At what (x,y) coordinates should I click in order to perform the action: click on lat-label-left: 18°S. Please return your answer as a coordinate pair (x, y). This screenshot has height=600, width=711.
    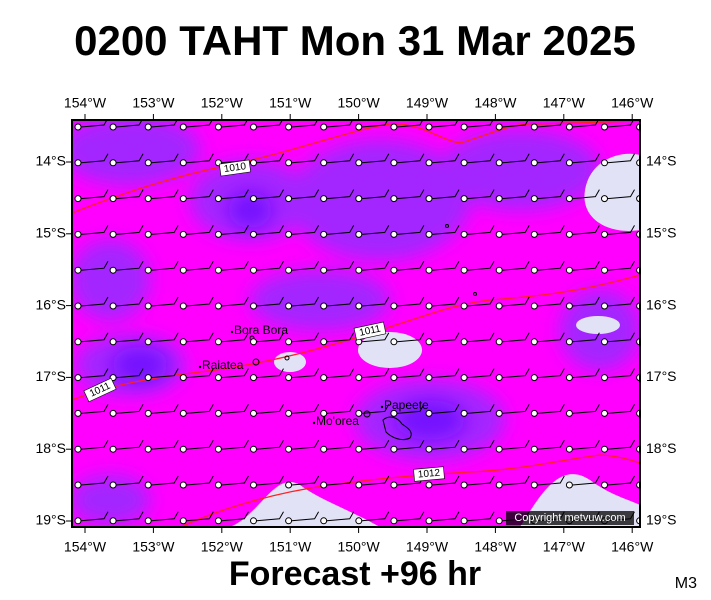
    Looking at the image, I should click on (50, 448).